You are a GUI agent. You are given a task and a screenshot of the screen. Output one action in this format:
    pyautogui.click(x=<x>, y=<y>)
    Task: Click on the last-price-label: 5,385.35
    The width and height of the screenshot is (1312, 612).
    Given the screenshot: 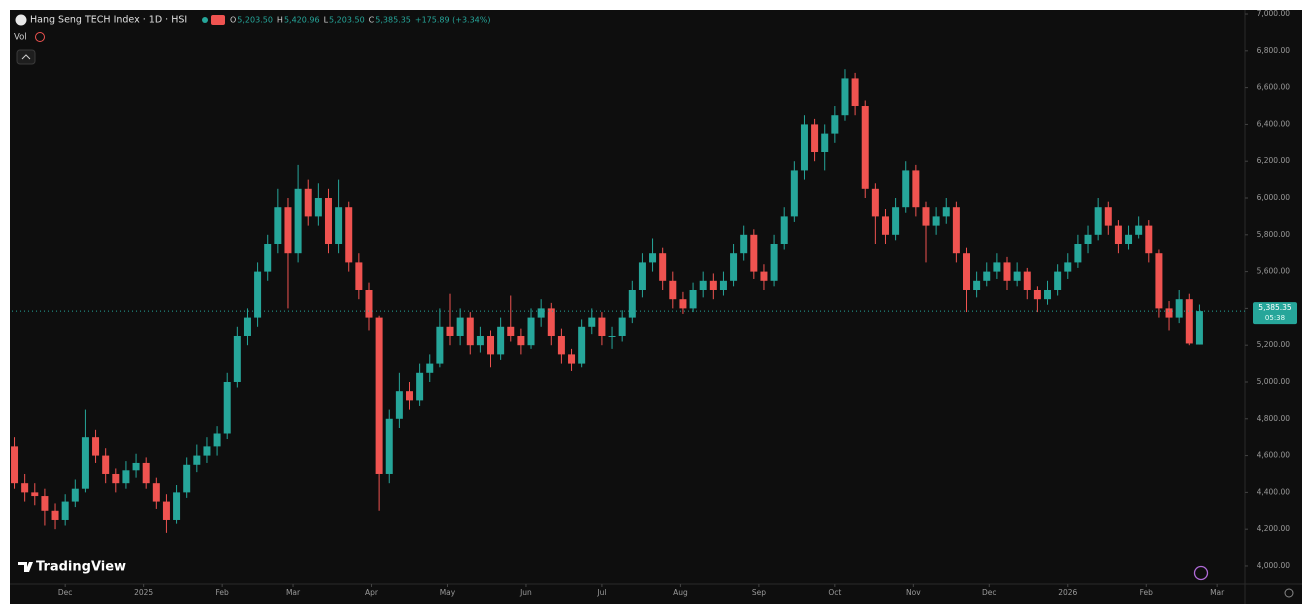 What is the action you would take?
    pyautogui.click(x=1275, y=307)
    